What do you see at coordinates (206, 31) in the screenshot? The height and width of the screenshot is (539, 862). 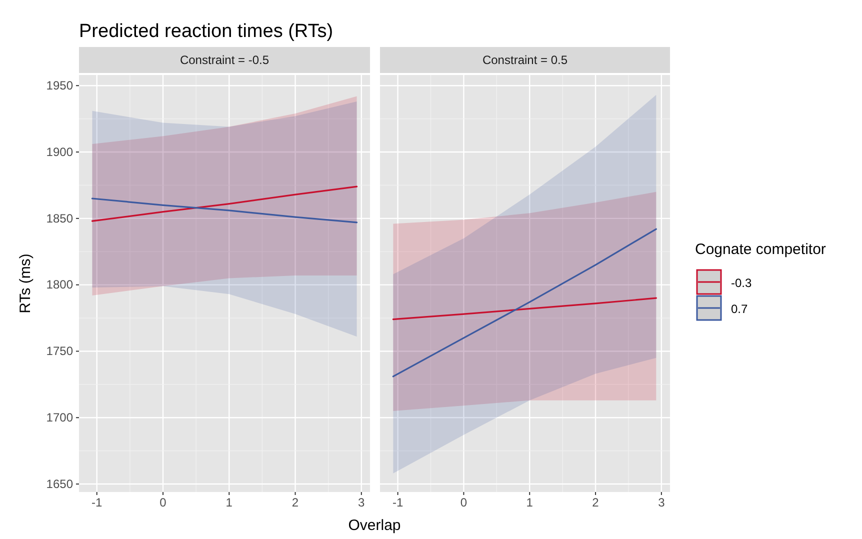 I see `chart-title: Predicted reaction times (RTs)` at bounding box center [206, 31].